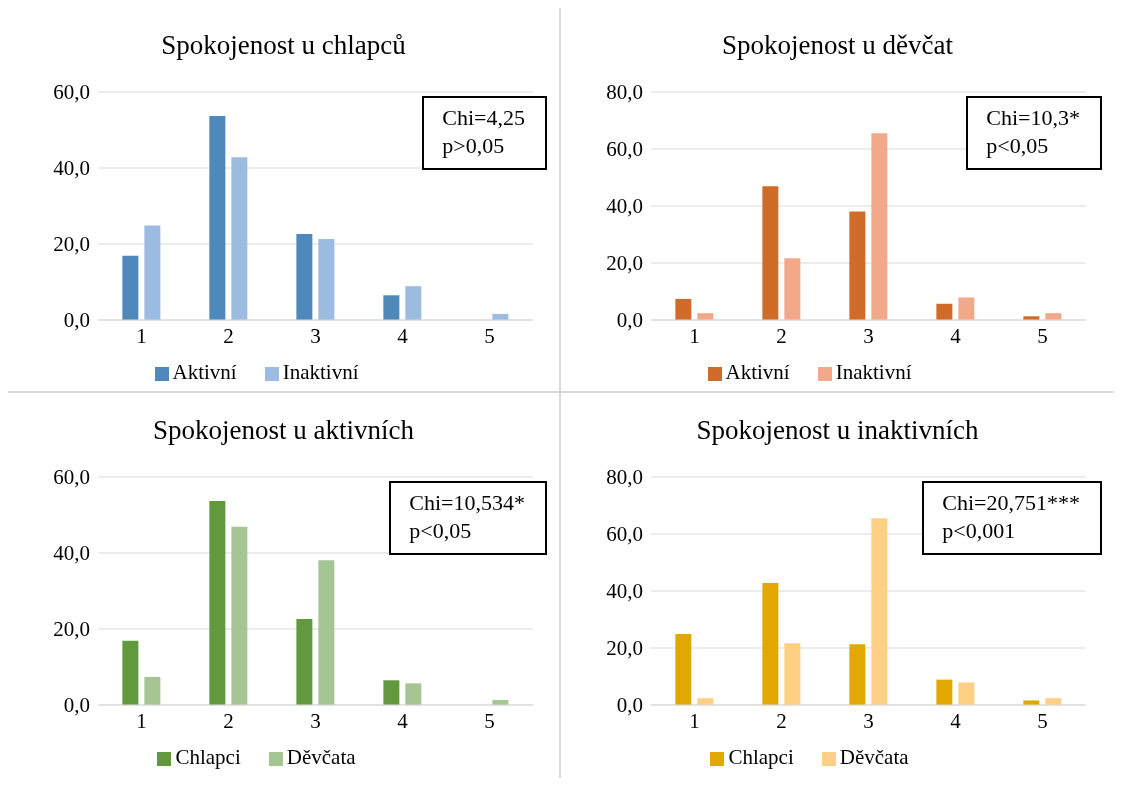 Image resolution: width=1127 pixels, height=796 pixels. Describe the element at coordinates (979, 531) in the screenshot. I see `annotation: p<0,001` at that location.